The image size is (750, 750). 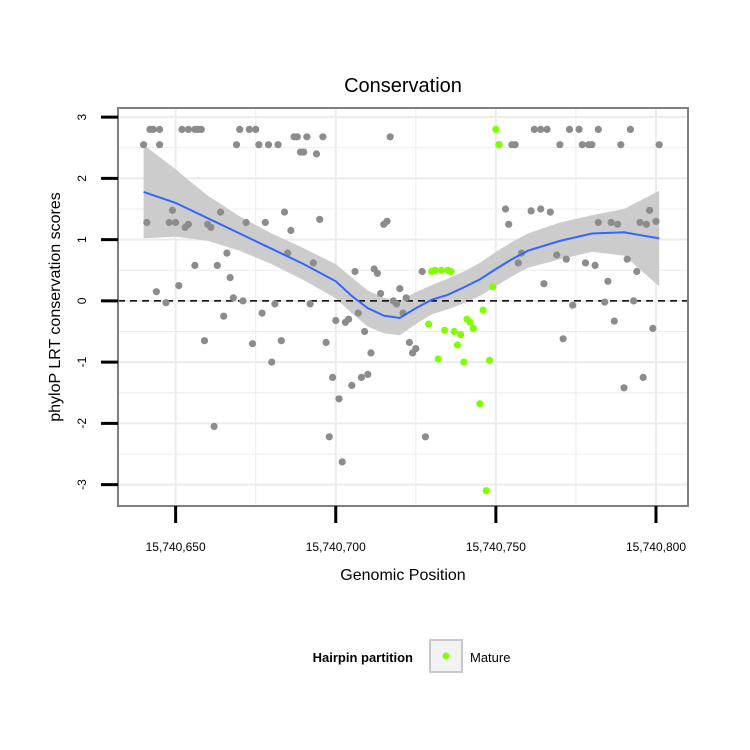 What do you see at coordinates (55, 306) in the screenshot?
I see `y-axis-title: phyloP LRT conservation scores` at bounding box center [55, 306].